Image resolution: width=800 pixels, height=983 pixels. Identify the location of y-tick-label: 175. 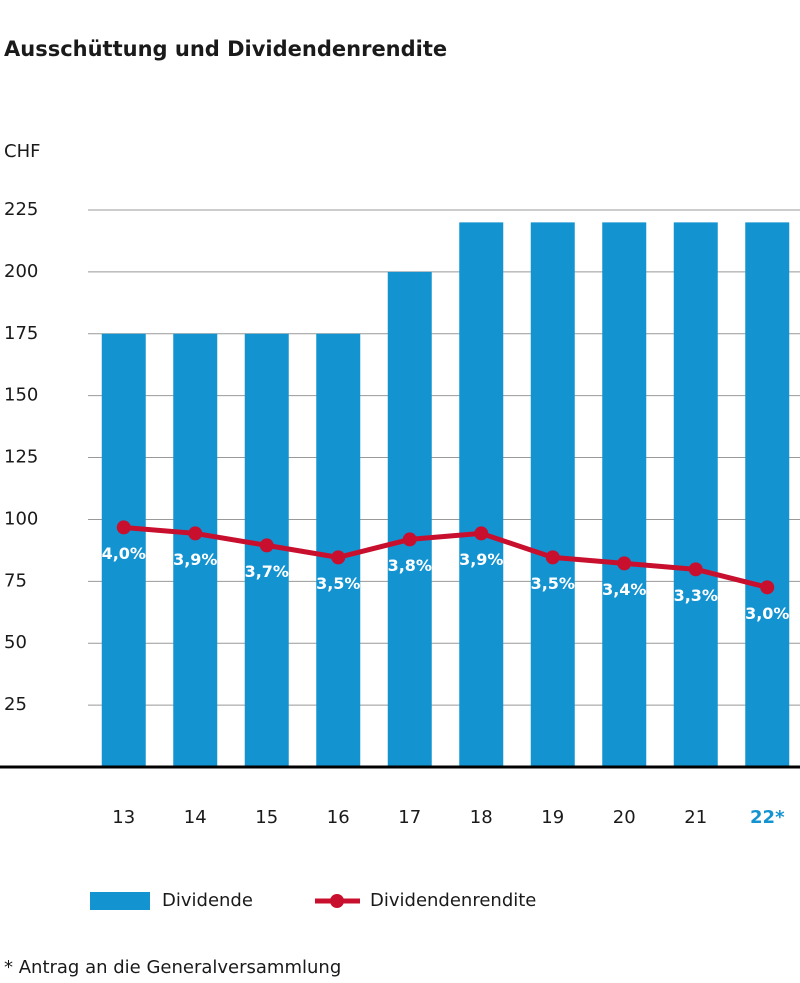
(21, 333).